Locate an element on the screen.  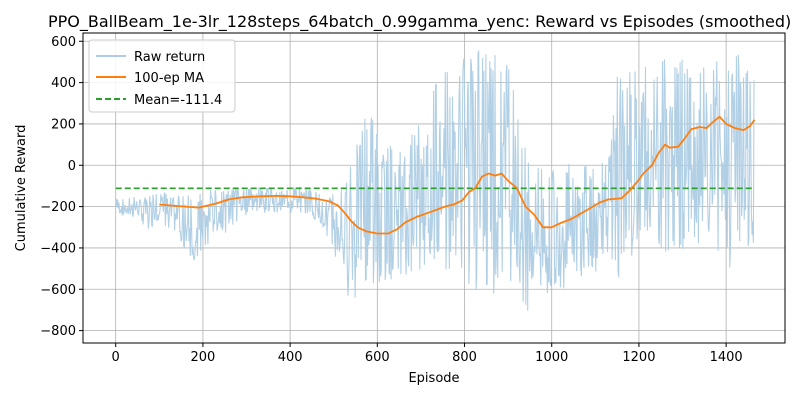
legend-box is located at coordinates (162, 76).